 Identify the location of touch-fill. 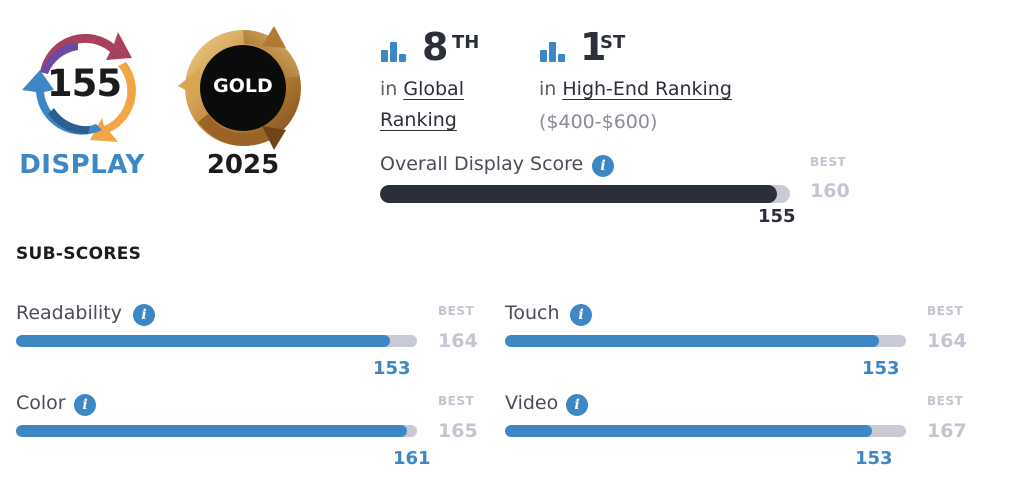
(692, 341).